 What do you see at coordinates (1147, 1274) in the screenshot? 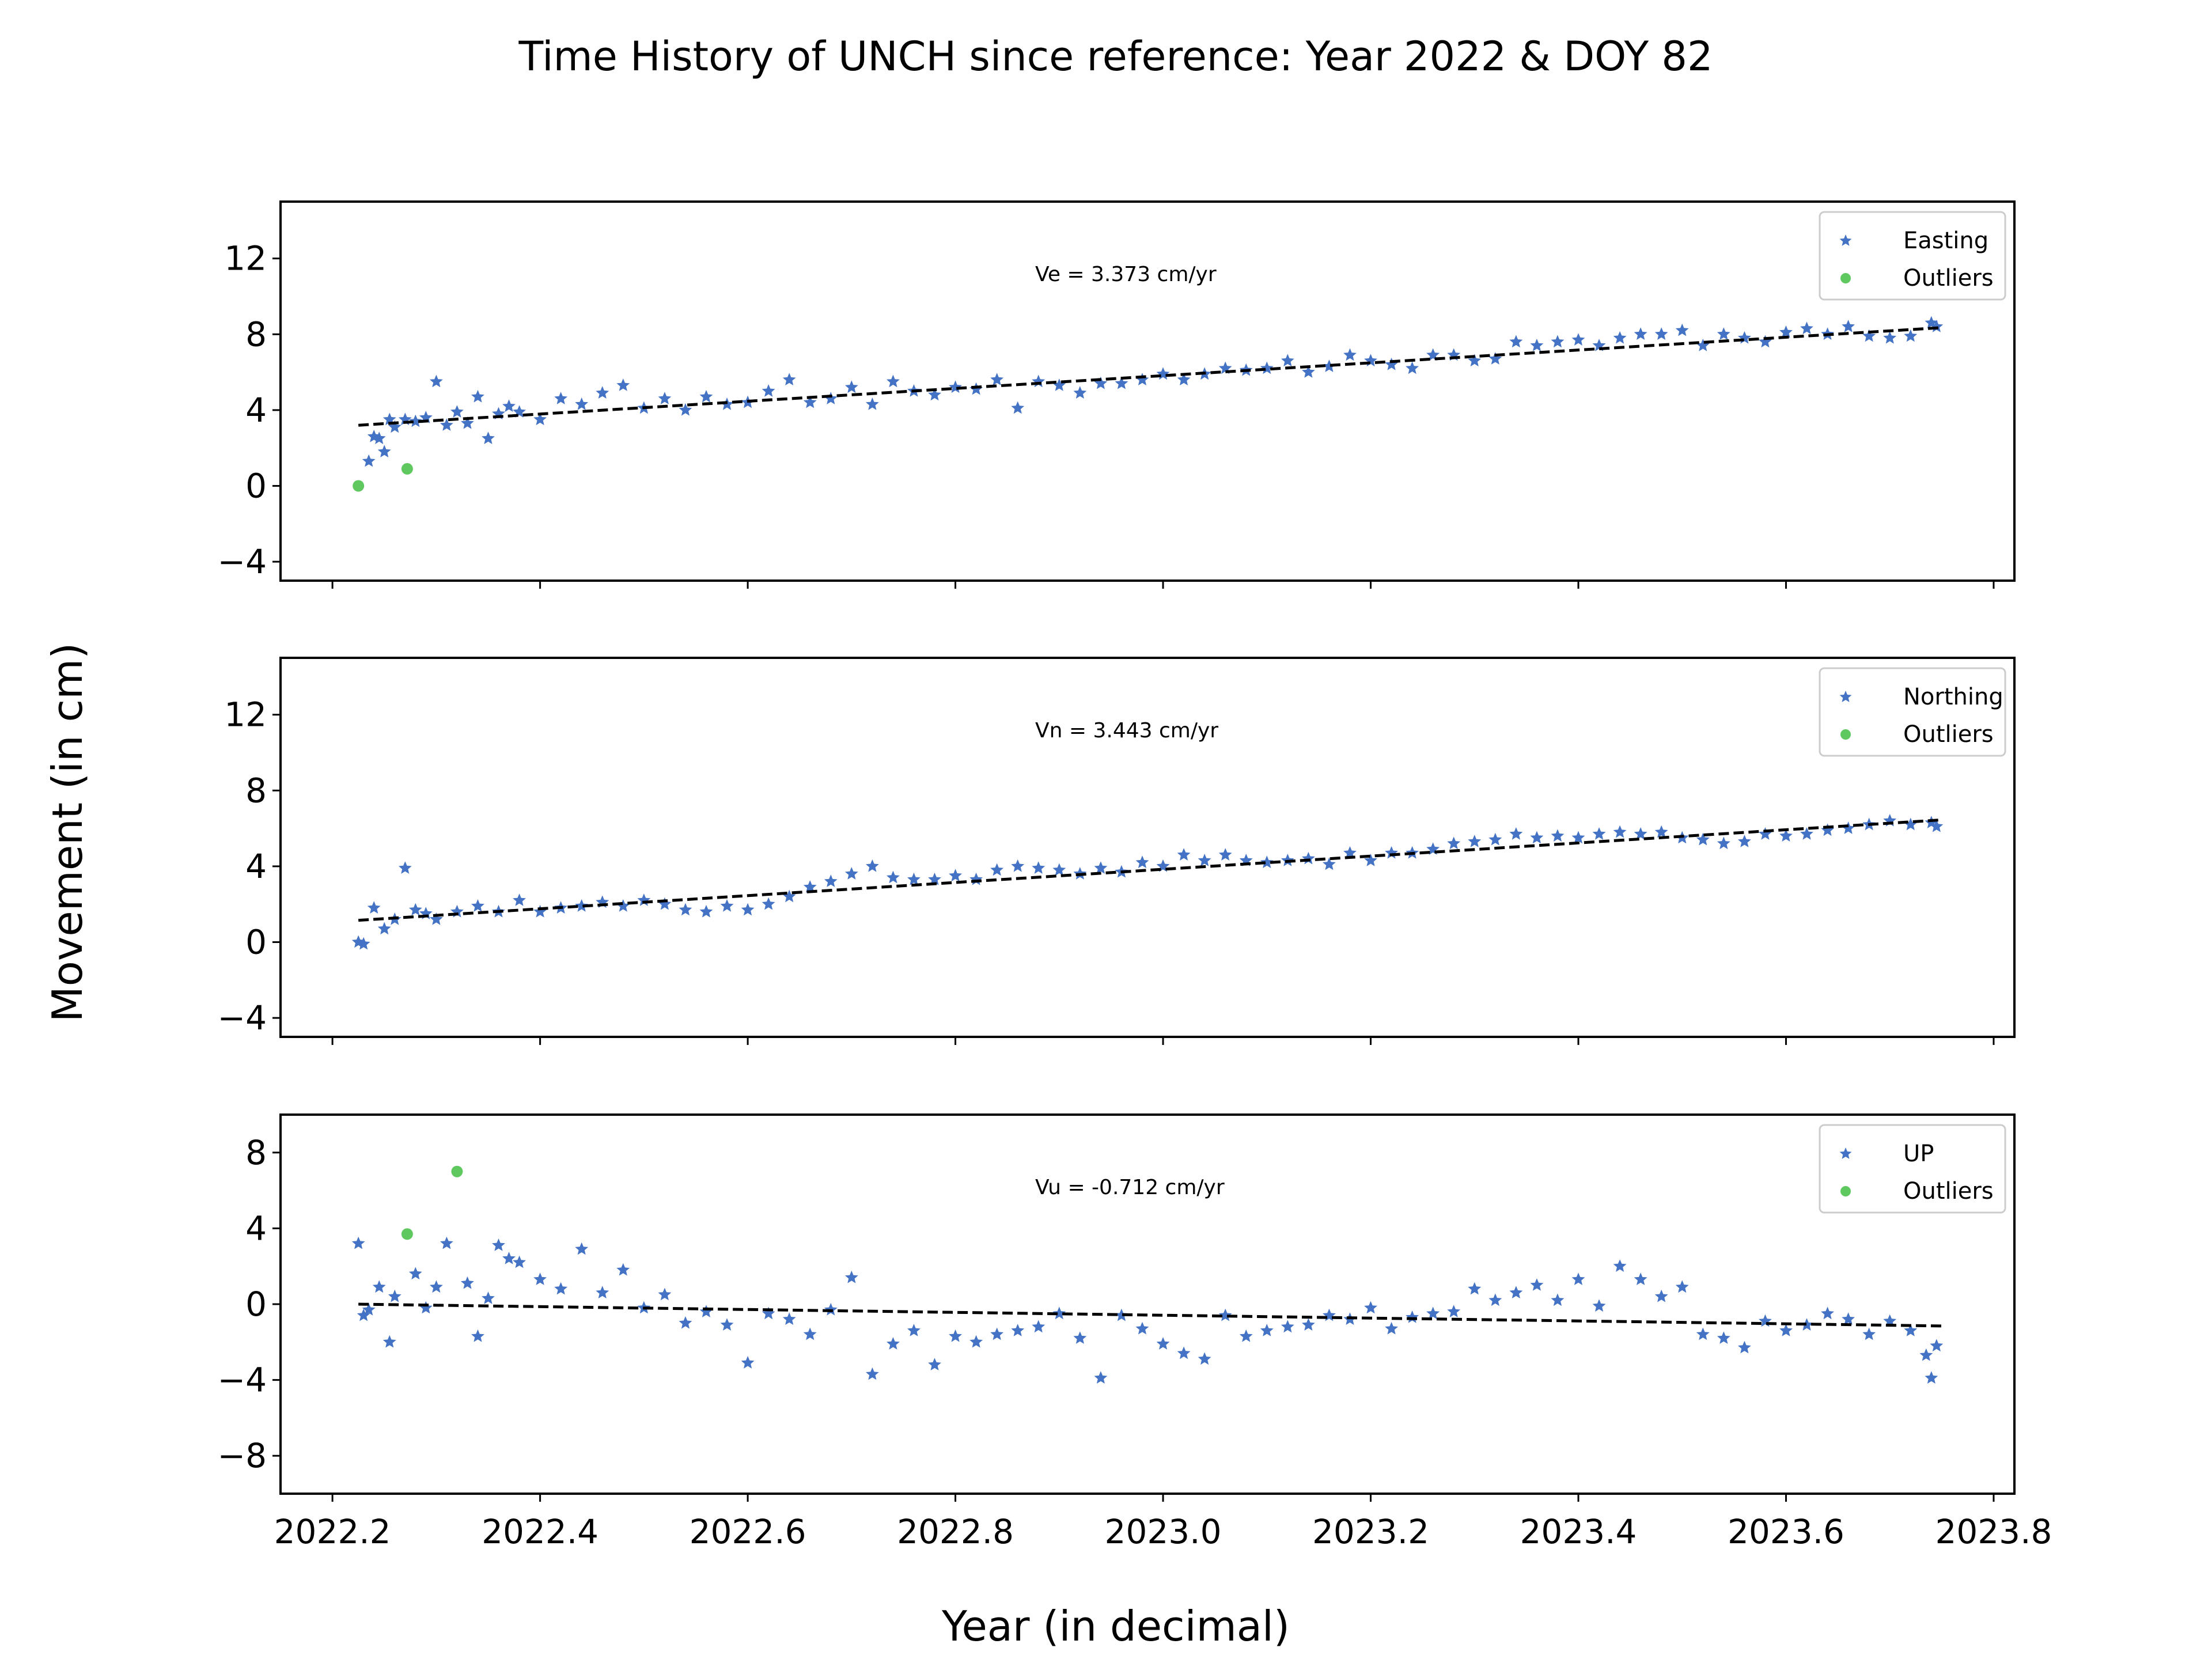
I see `up-marks` at bounding box center [1147, 1274].